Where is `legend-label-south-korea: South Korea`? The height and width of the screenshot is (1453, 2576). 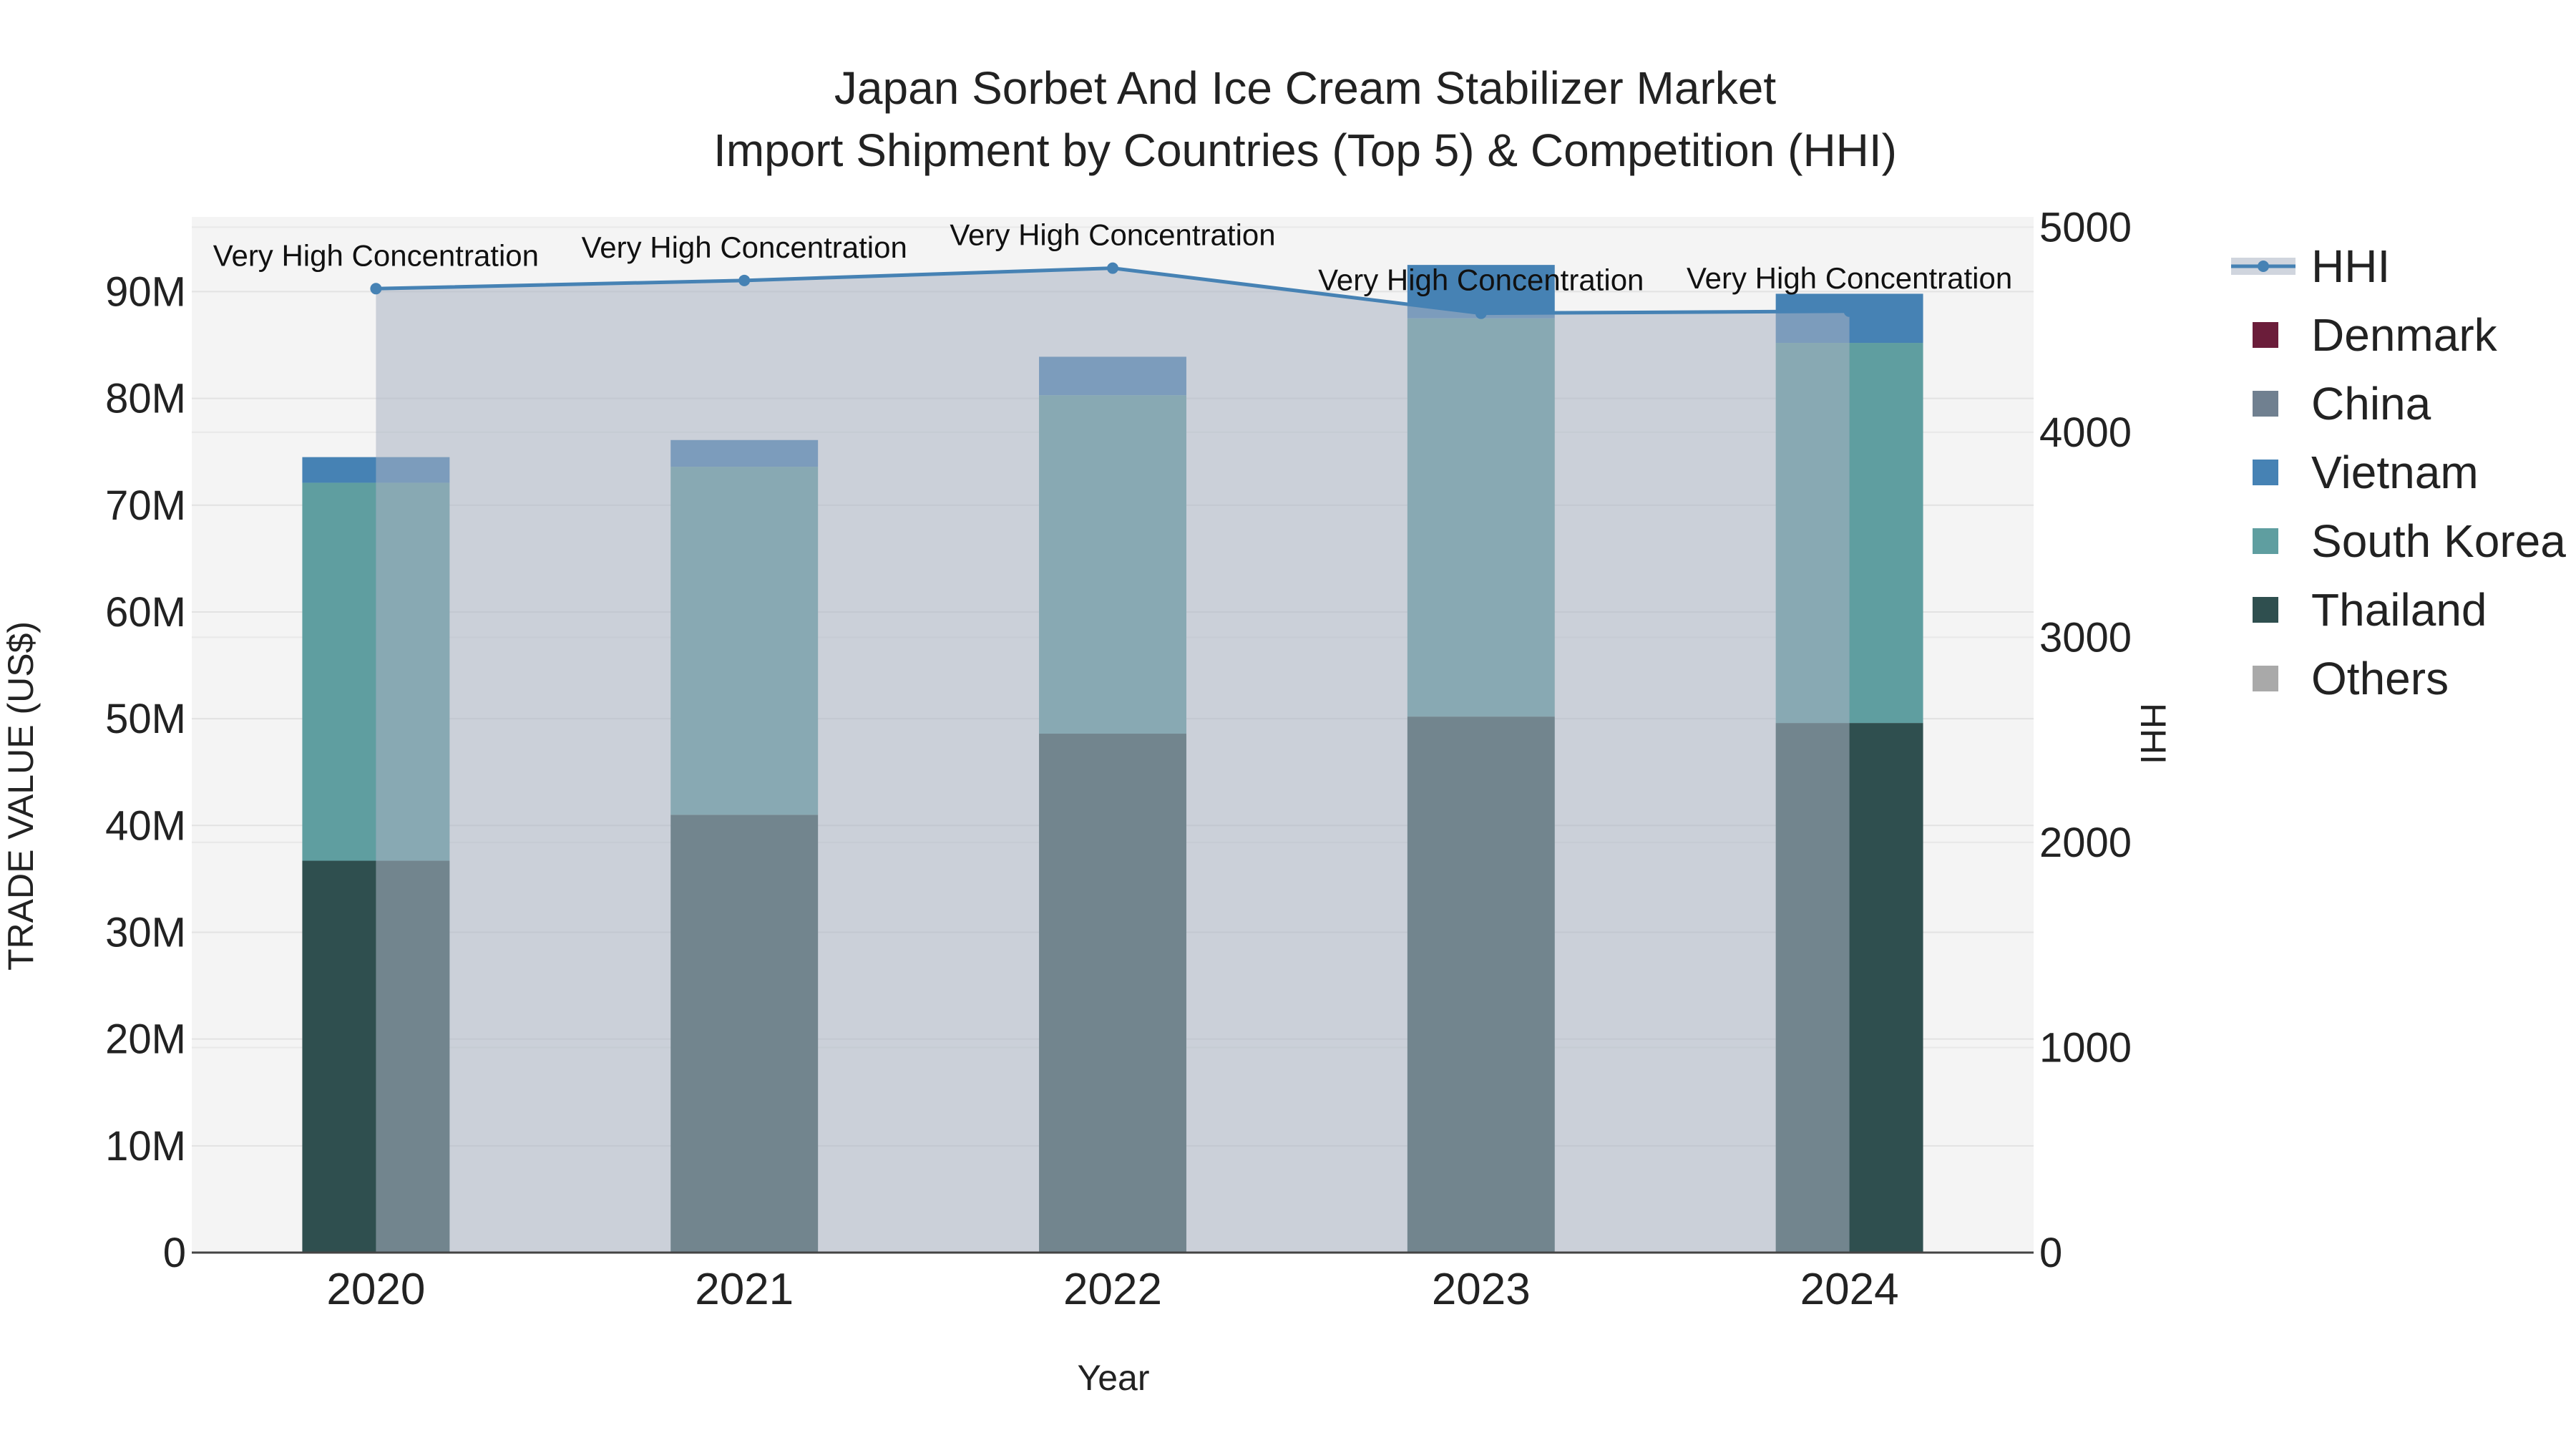 legend-label-south-korea: South Korea is located at coordinates (2438, 541).